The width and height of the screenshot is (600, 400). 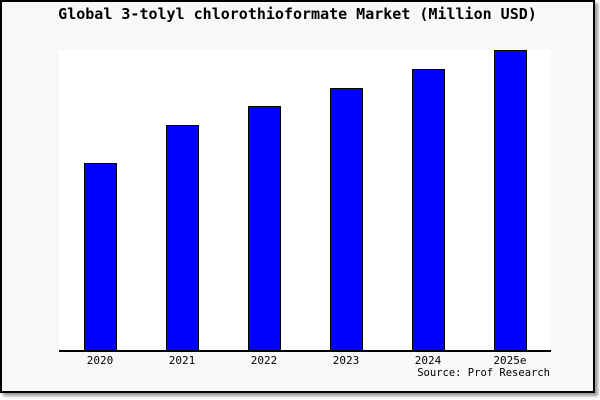 I want to click on x-tick-label-2021: 2021, so click(x=182, y=360).